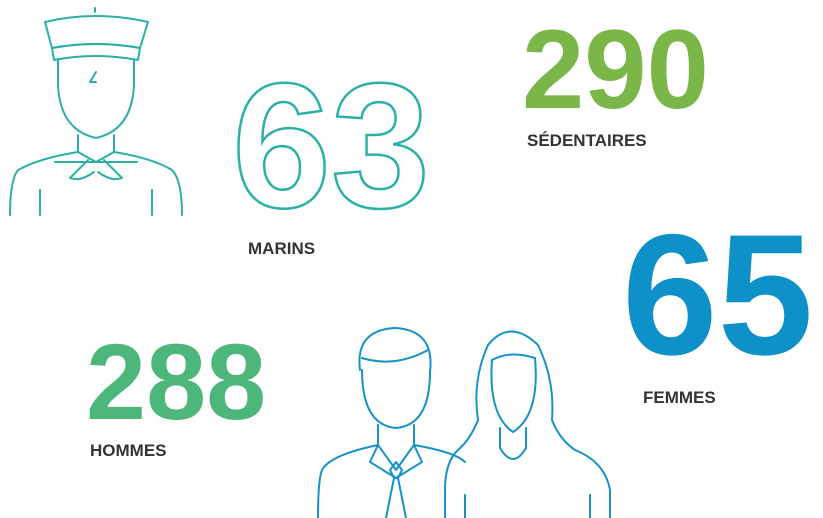 The image size is (823, 518). I want to click on stat-label: FEMMES, so click(679, 397).